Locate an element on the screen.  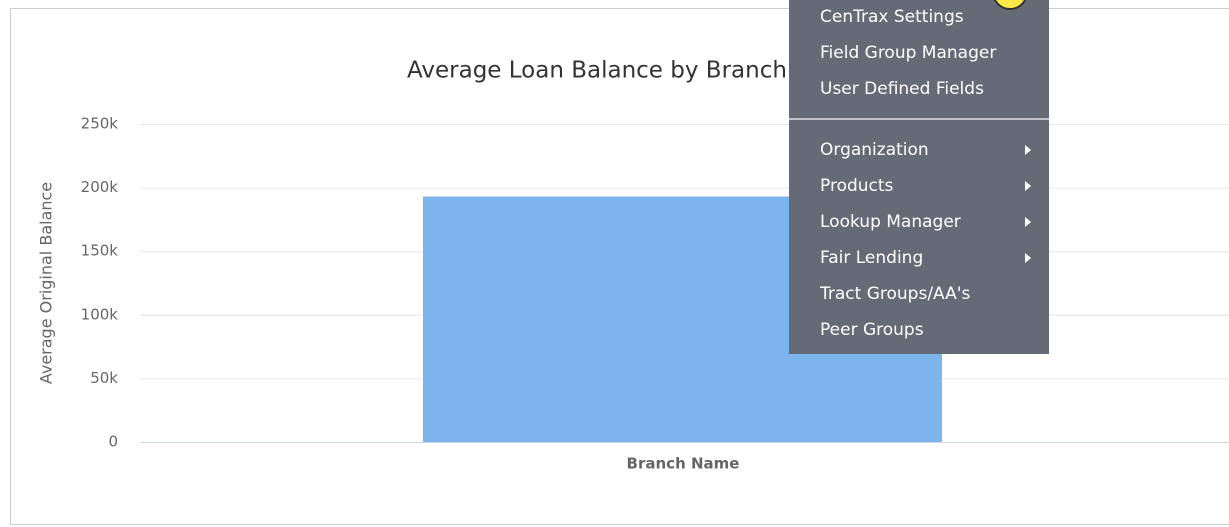
x-axis-label: Branch Name is located at coordinates (683, 464).